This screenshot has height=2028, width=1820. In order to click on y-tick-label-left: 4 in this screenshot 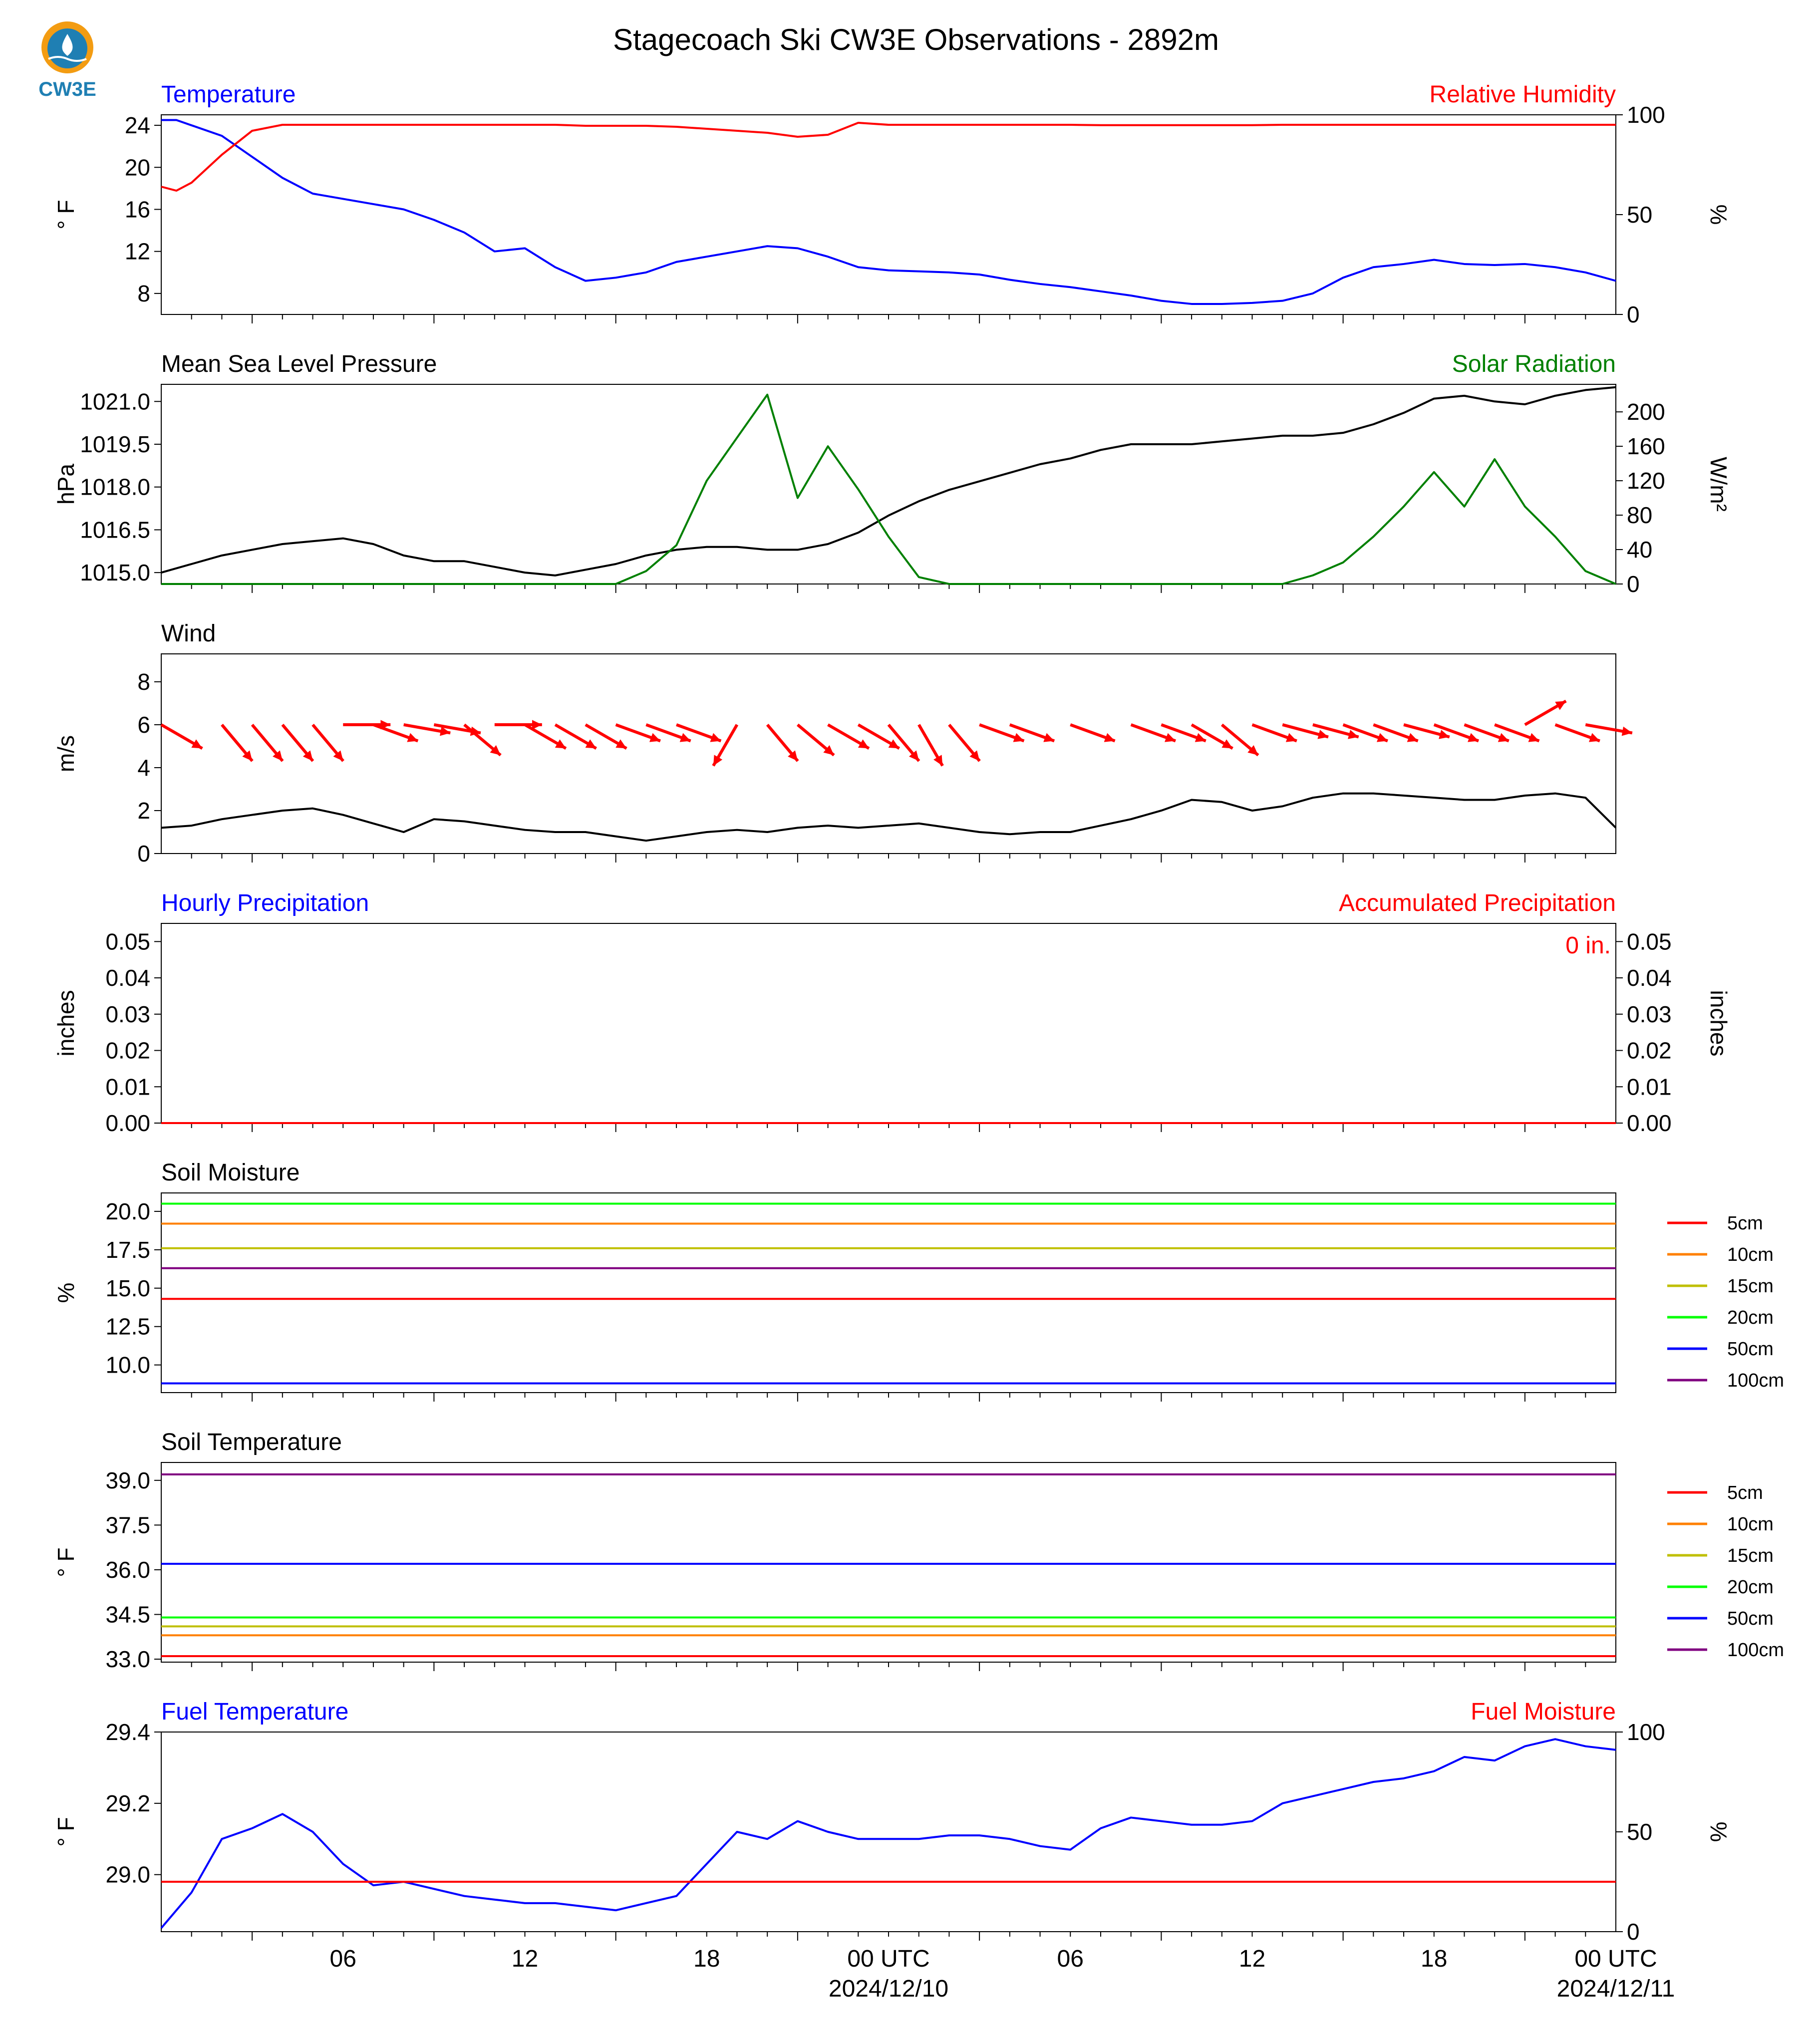, I will do `click(143, 768)`.